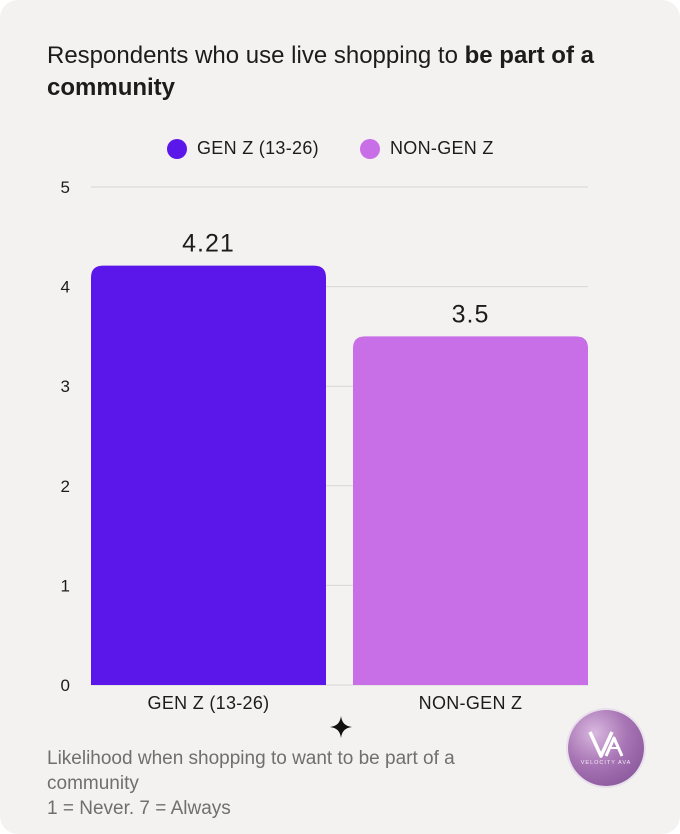  I want to click on title-bold: be part of a community, so click(320, 71).